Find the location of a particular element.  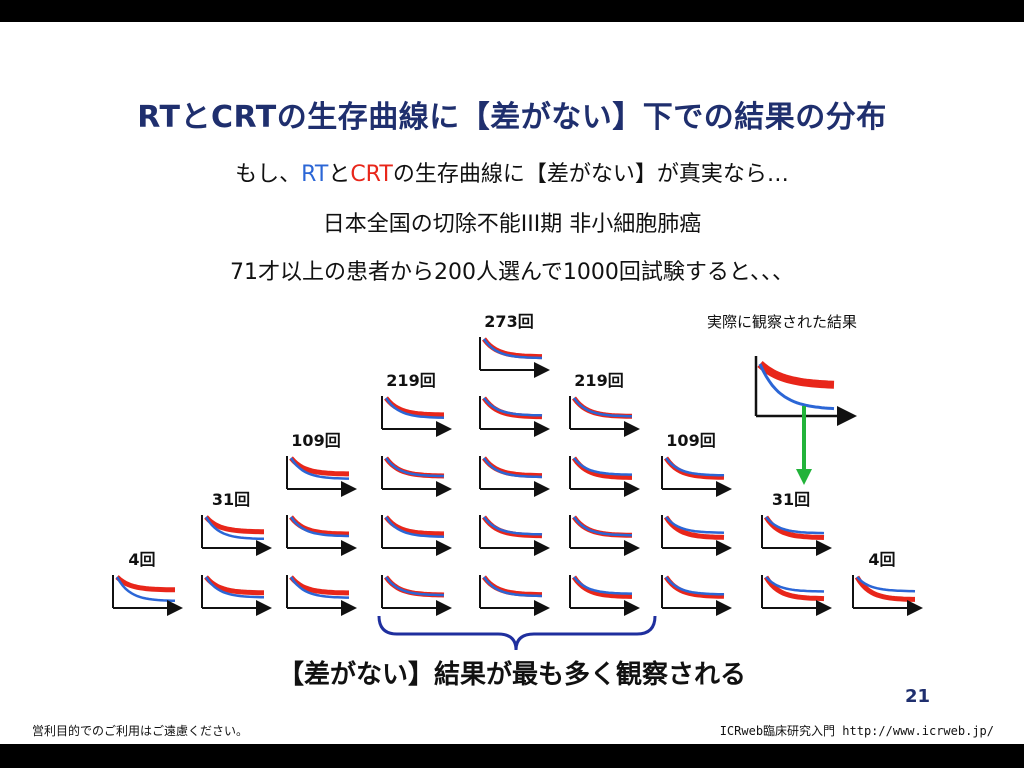

footer-credit: ICRweb臨床研究入門 http://www.icrweb.jp/ is located at coordinates (856, 731).